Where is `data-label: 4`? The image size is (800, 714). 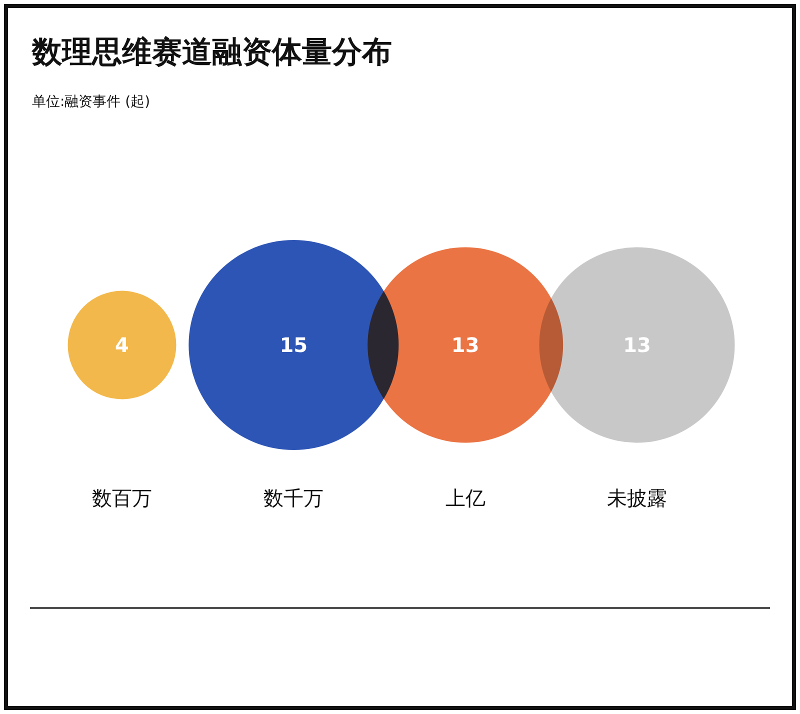 data-label: 4 is located at coordinates (122, 345).